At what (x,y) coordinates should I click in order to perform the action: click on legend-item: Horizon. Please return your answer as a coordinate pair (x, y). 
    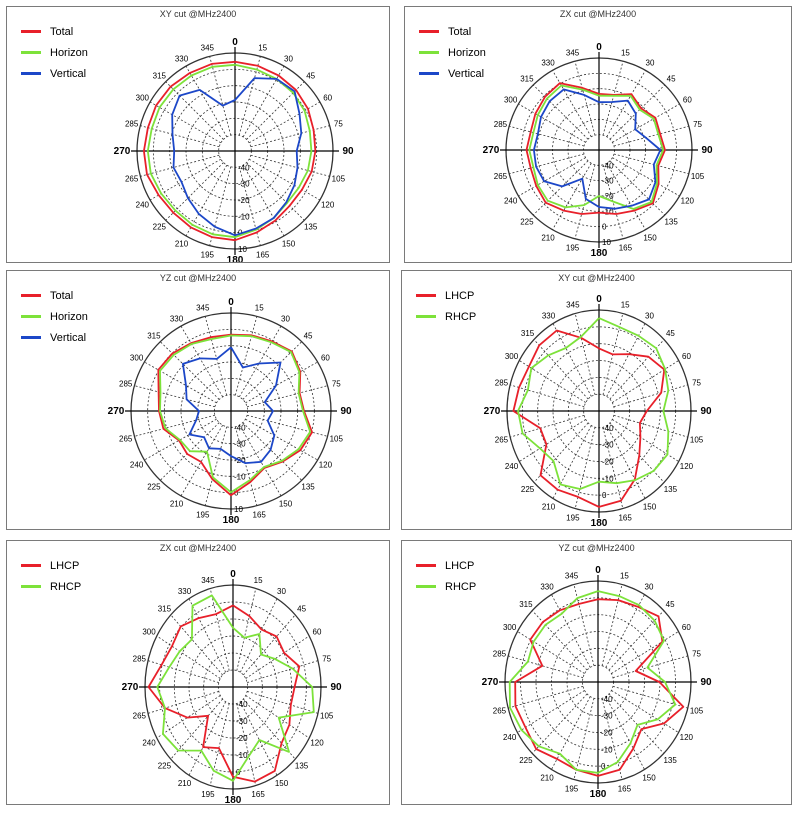
    Looking at the image, I should click on (452, 52).